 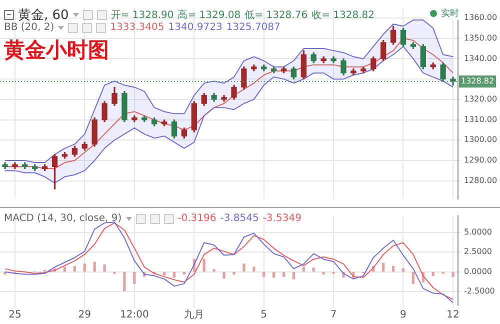 What do you see at coordinates (479, 291) in the screenshot?
I see `y-tick-label: -2.5000` at bounding box center [479, 291].